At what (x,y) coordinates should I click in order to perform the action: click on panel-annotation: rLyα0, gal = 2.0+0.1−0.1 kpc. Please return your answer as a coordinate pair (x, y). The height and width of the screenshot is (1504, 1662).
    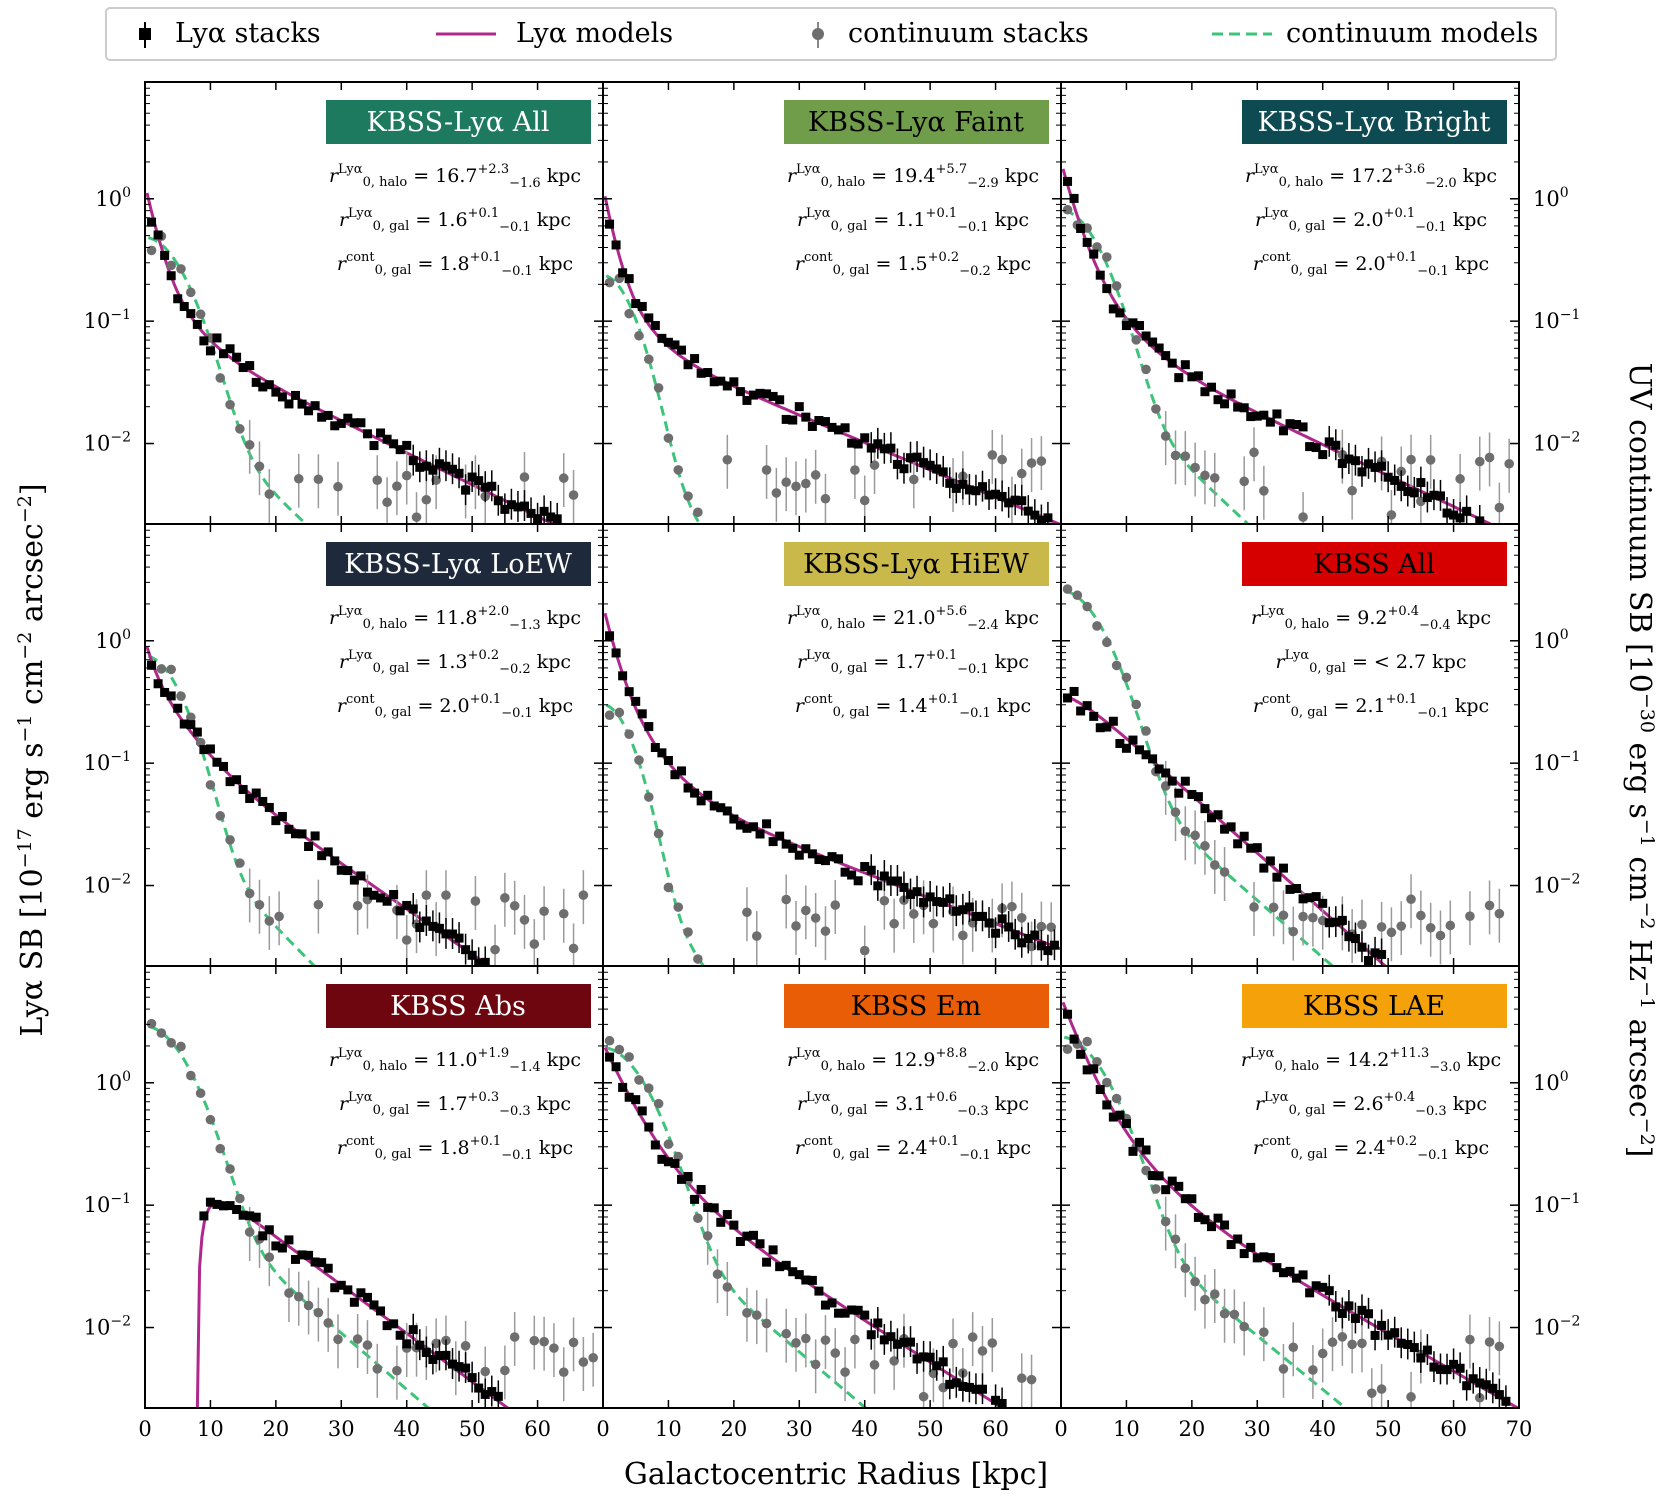
    Looking at the image, I should click on (1371, 220).